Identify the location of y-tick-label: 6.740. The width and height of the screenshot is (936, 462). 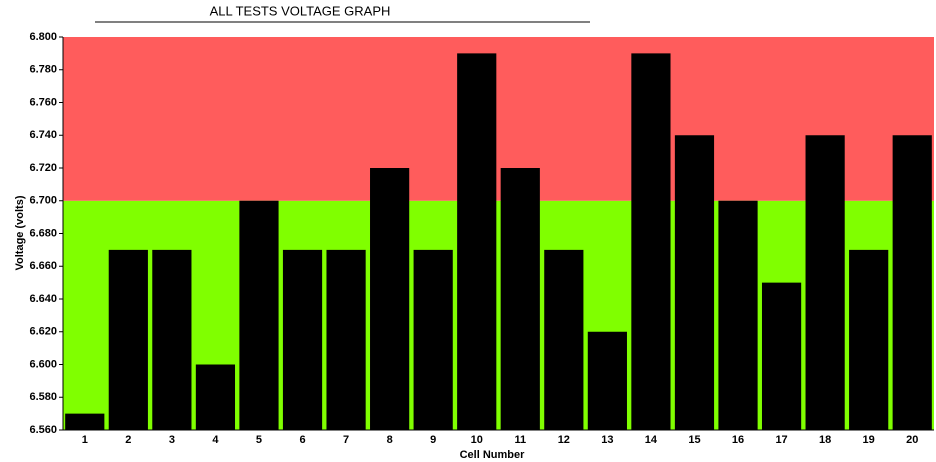
(43, 135).